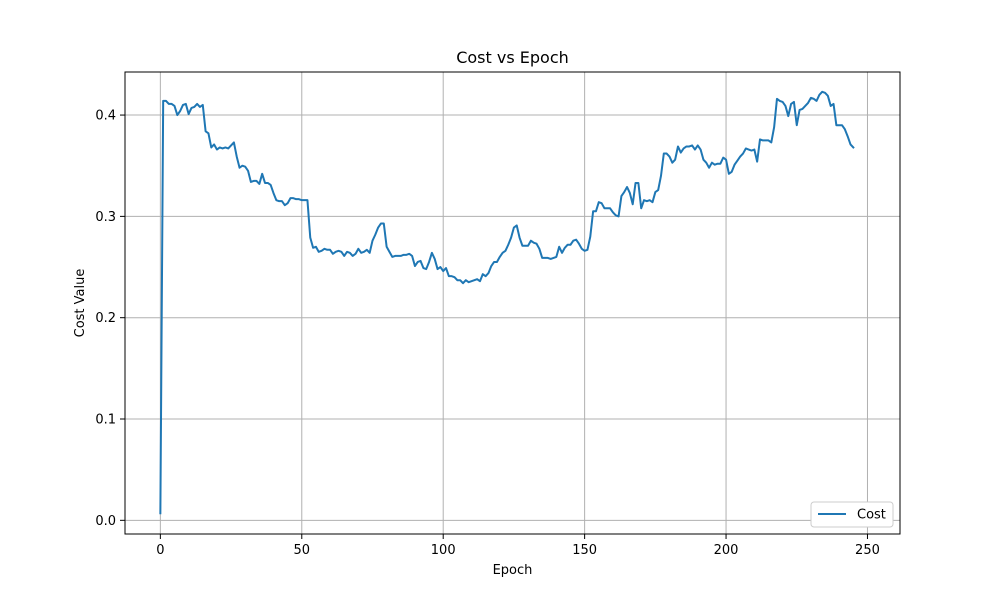  What do you see at coordinates (584, 550) in the screenshot?
I see `x-tick-label: 150` at bounding box center [584, 550].